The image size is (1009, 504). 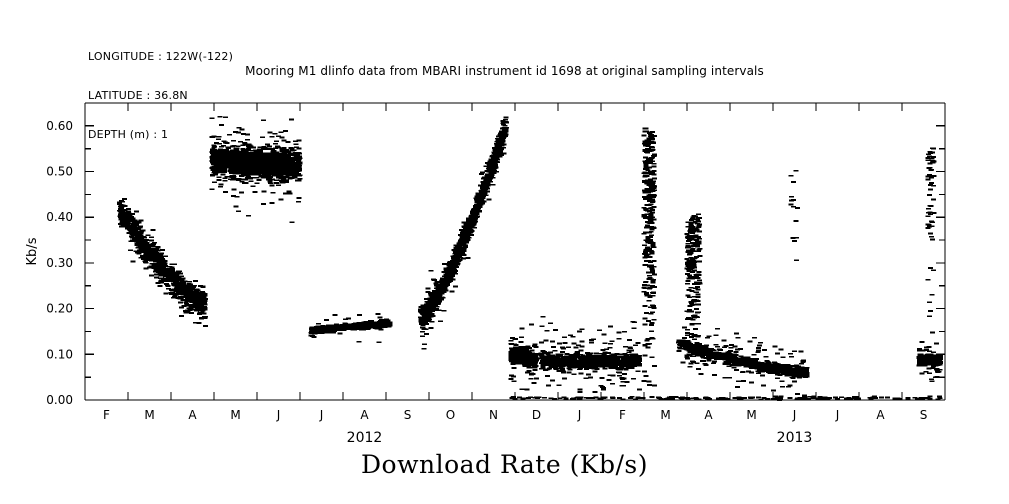 I want to click on x-axis-tick-label: O, so click(x=450, y=415).